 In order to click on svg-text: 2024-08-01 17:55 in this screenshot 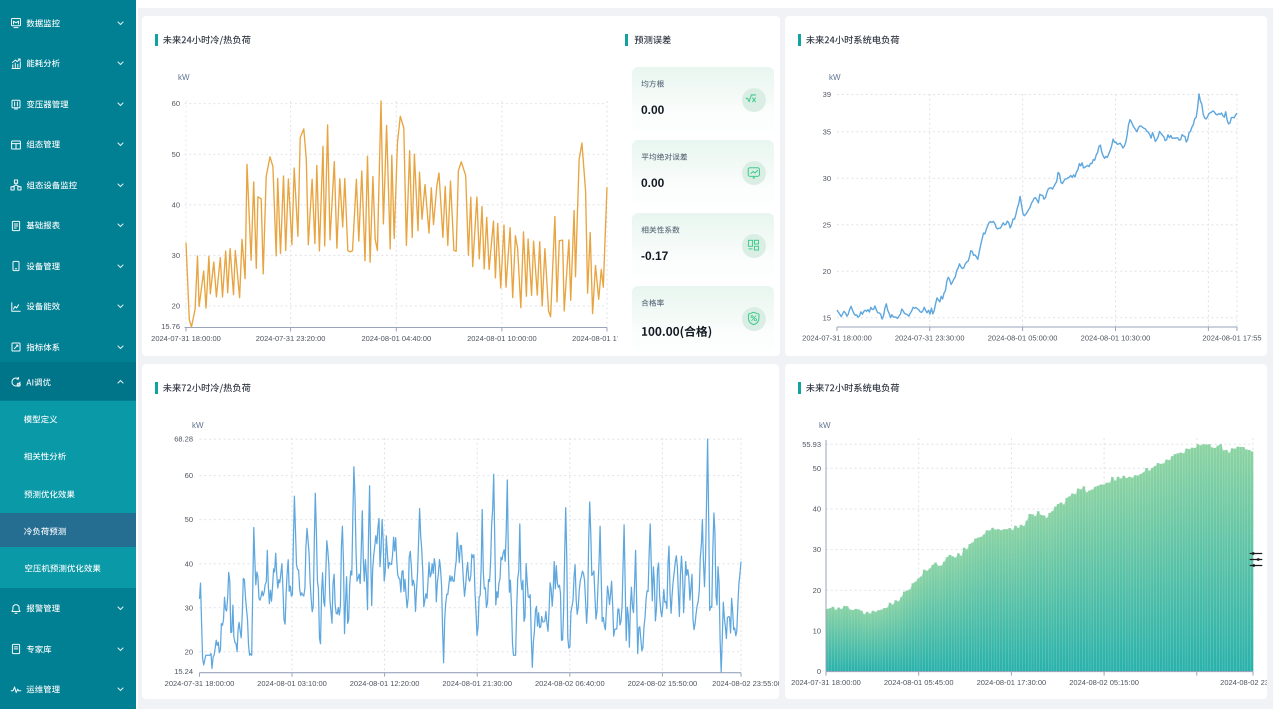, I will do `click(1231, 338)`.